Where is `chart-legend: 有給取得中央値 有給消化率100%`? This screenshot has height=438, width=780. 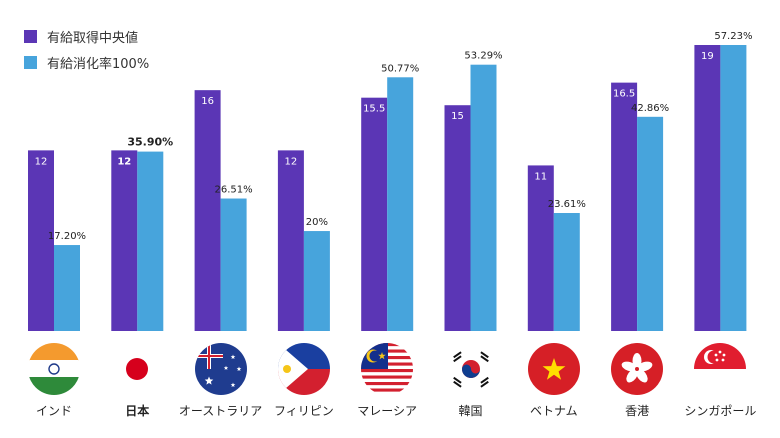 chart-legend: 有給取得中央値 有給消化率100% is located at coordinates (86, 52).